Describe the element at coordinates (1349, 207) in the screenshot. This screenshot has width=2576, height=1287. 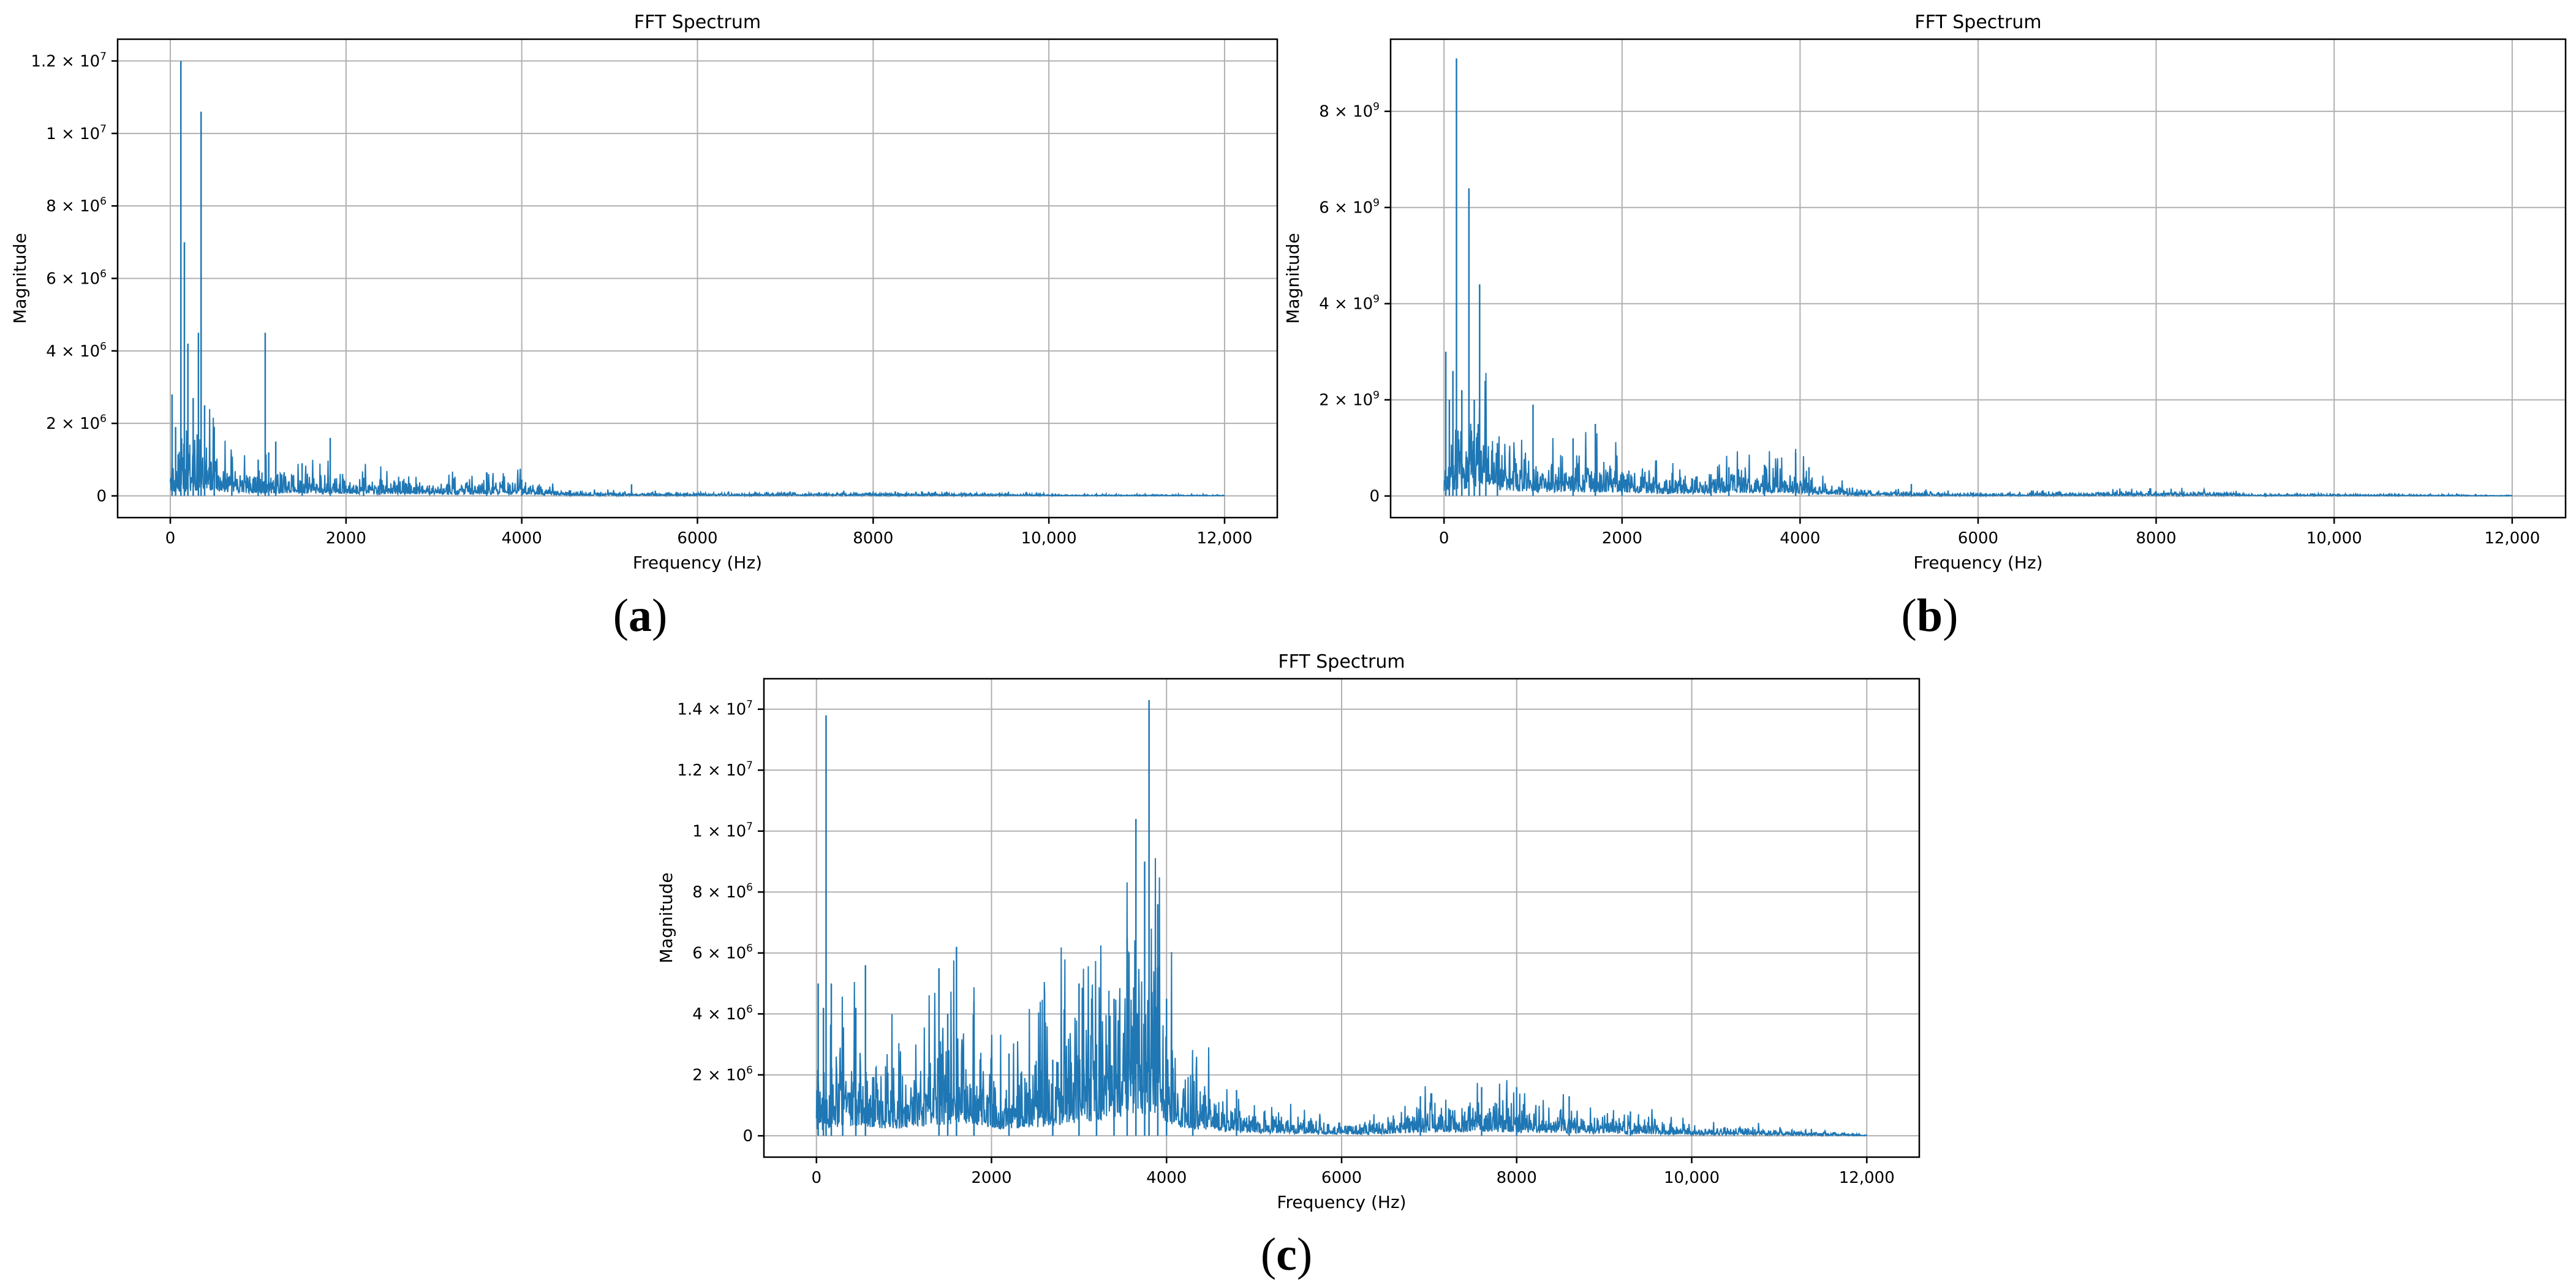
I see `y-tick-label: 6 × 109` at that location.